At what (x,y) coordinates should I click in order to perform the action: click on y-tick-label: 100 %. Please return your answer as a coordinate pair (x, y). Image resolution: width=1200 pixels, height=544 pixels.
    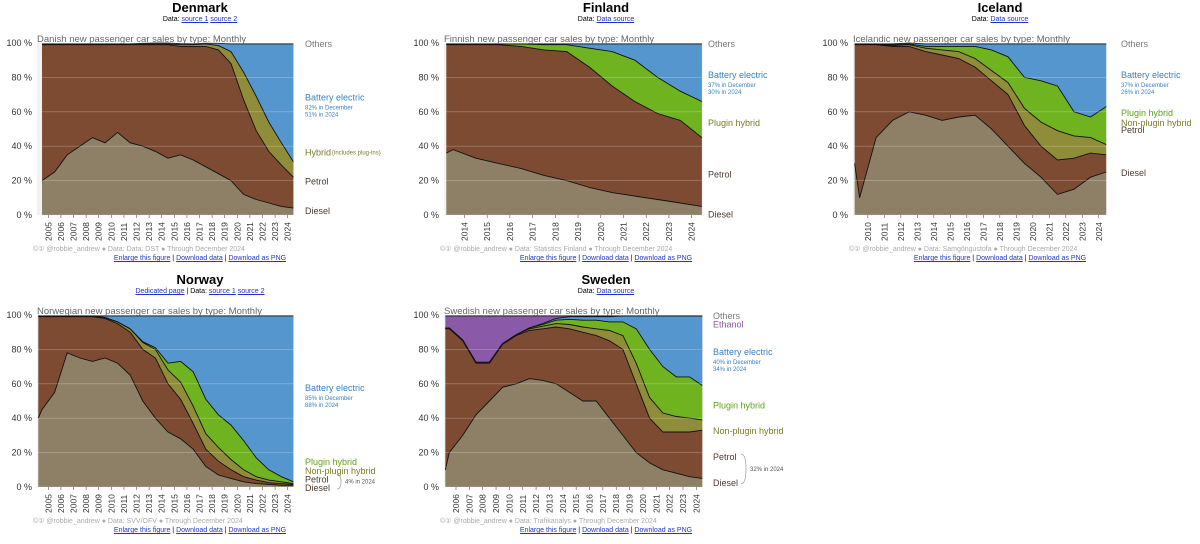
    Looking at the image, I should click on (835, 43).